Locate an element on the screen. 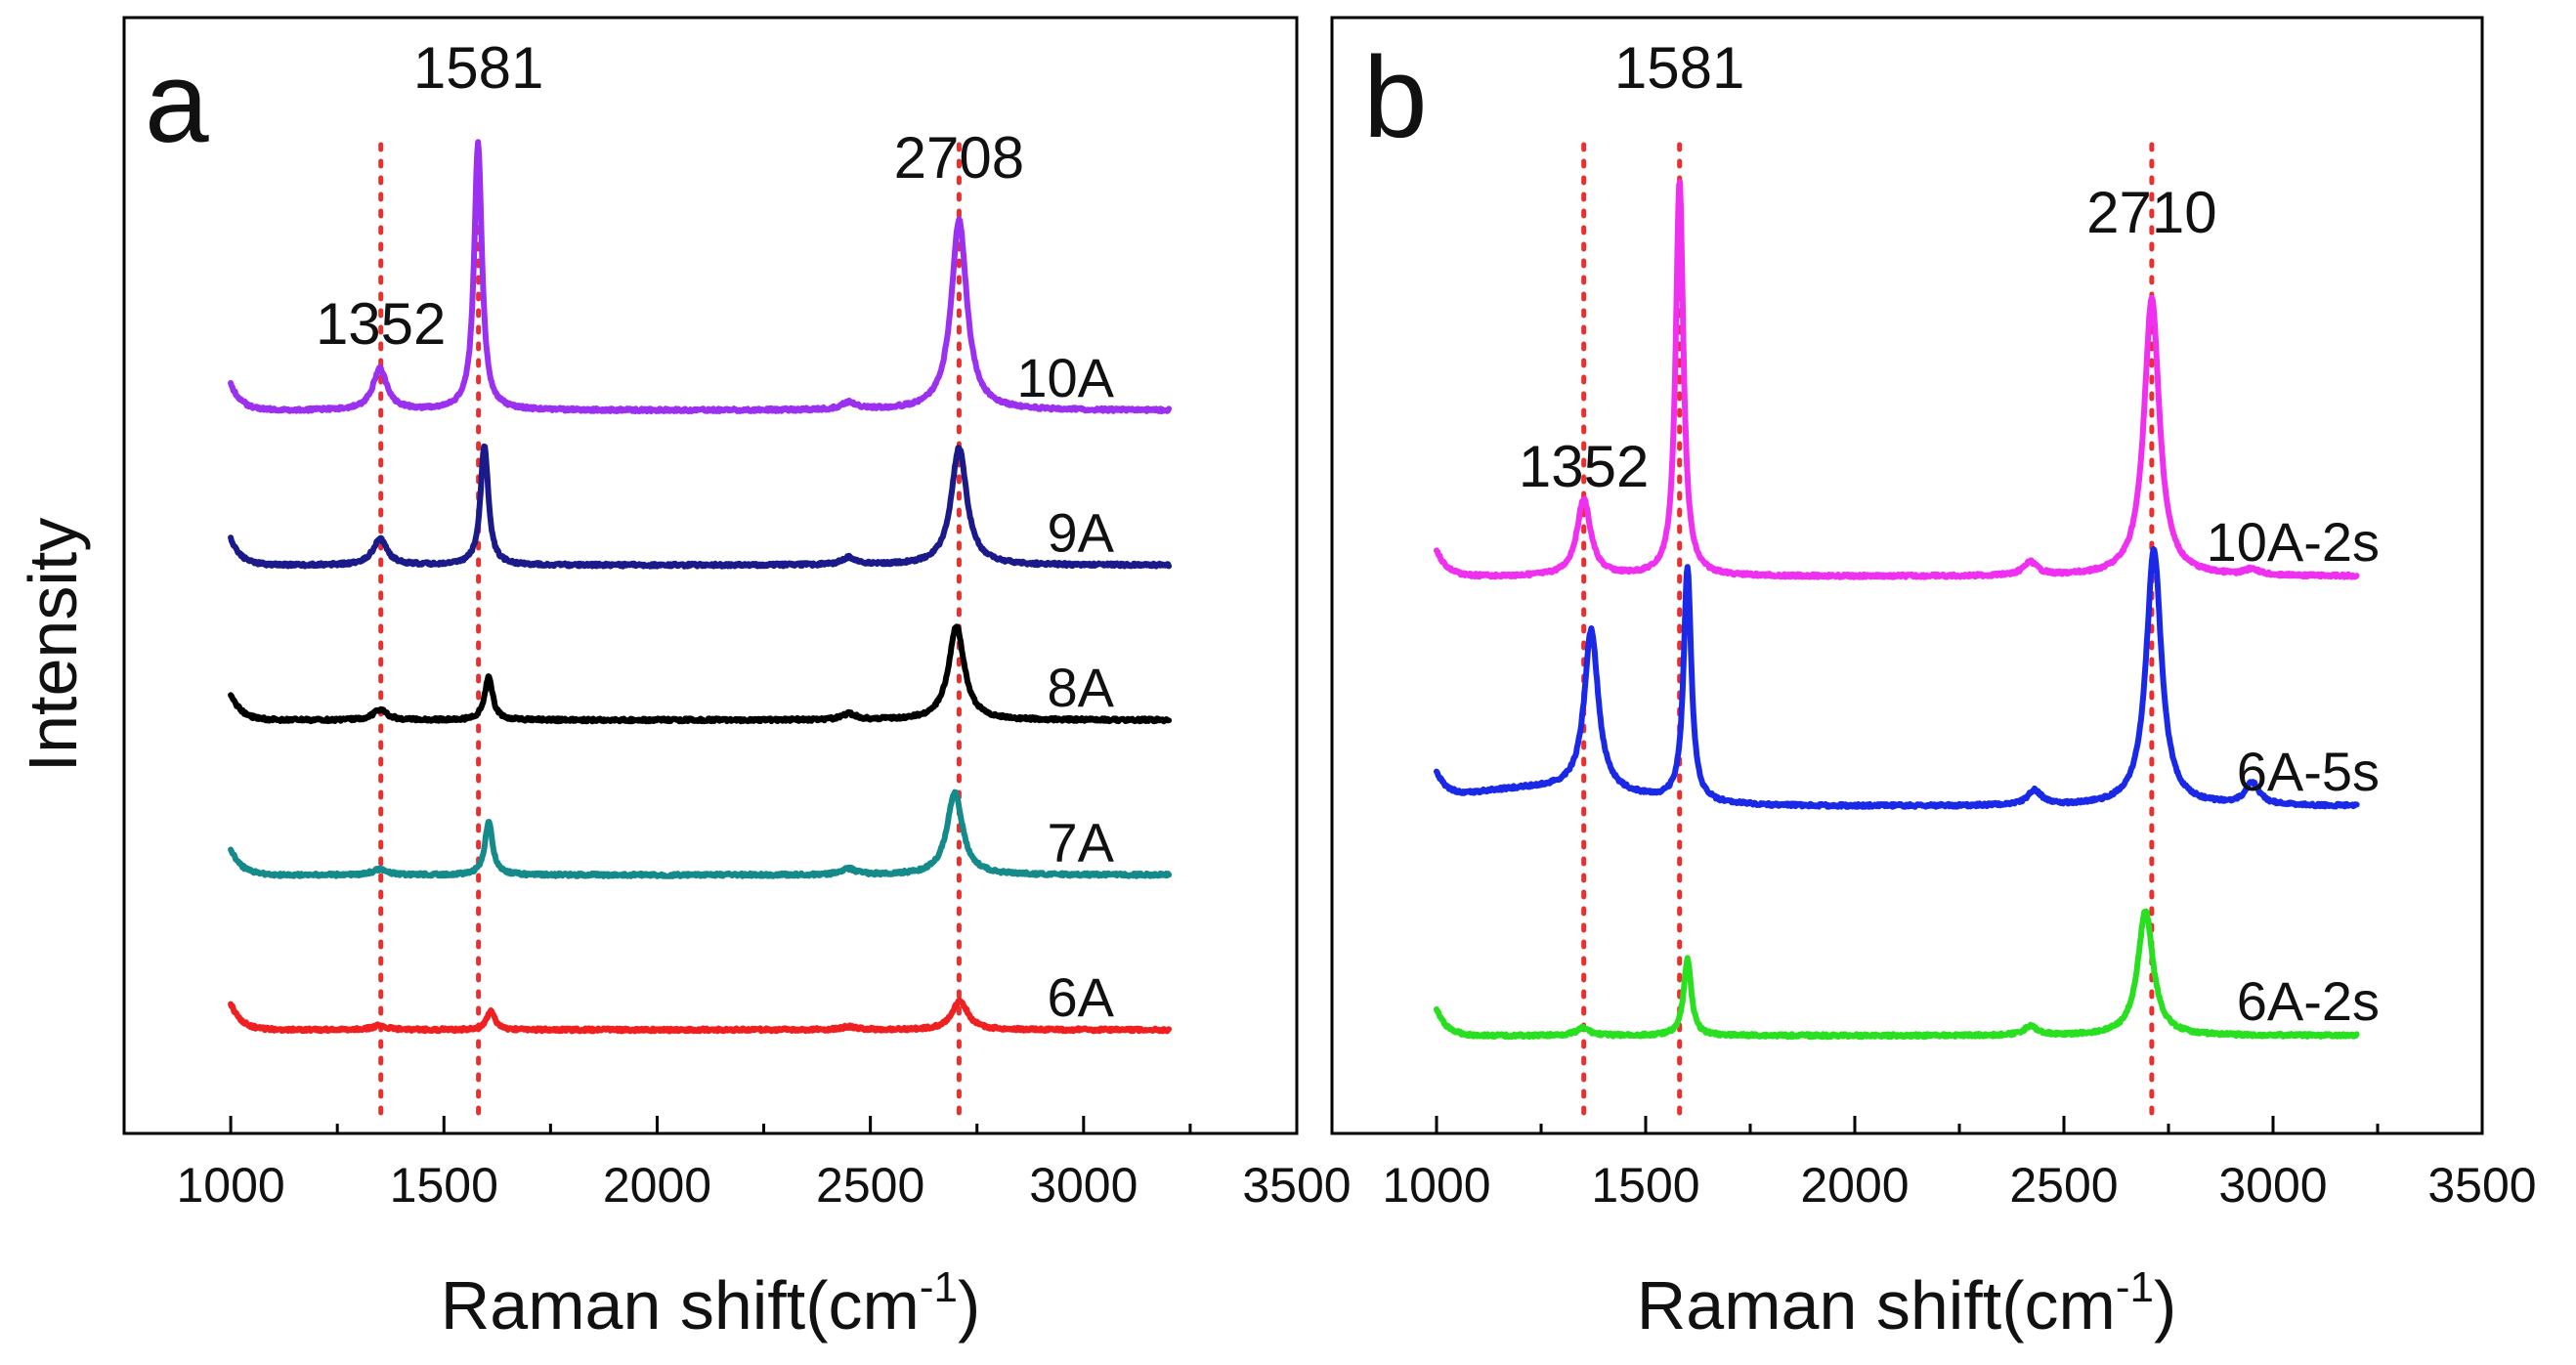  panel-b-series-labels: 10A-2s 6A-5s 6A-2s is located at coordinates (2294, 771).